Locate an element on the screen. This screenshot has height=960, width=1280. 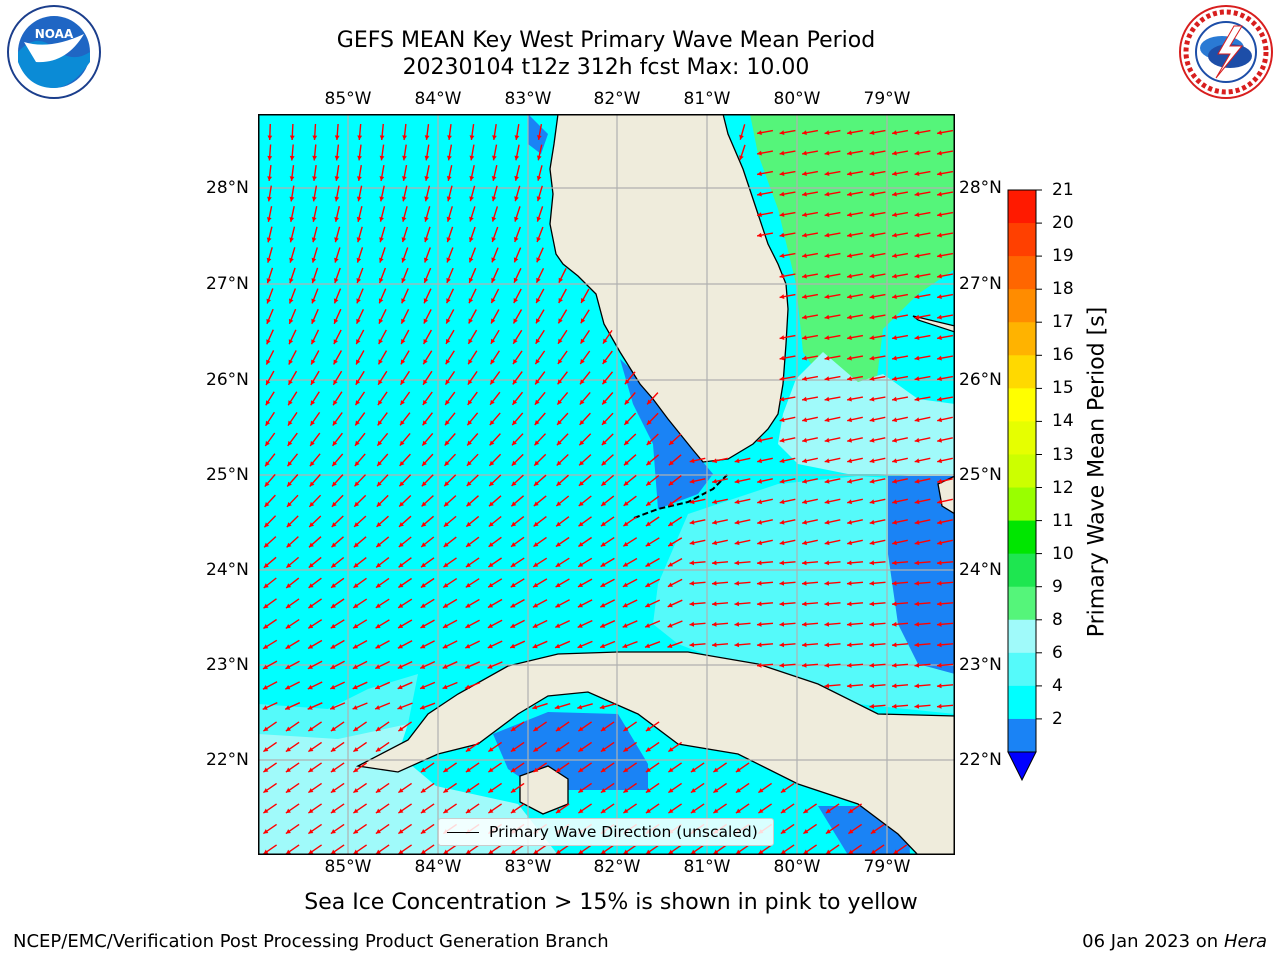
lat-label-right-28: 28°N is located at coordinates (980, 188).